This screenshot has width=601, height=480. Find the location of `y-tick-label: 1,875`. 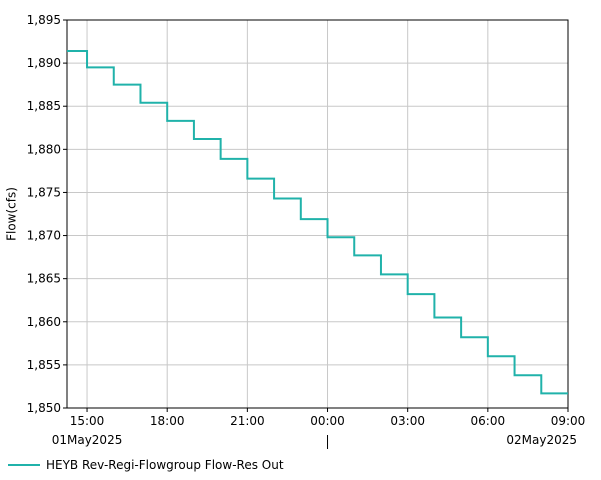

y-tick-label: 1,875 is located at coordinates (44, 192).